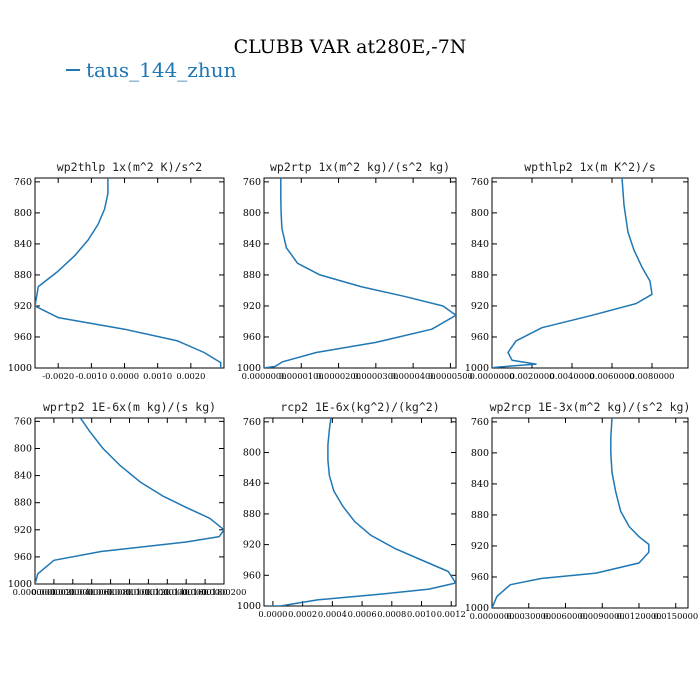  I want to click on x-tick-label: 0.0000120, so click(148, 592).